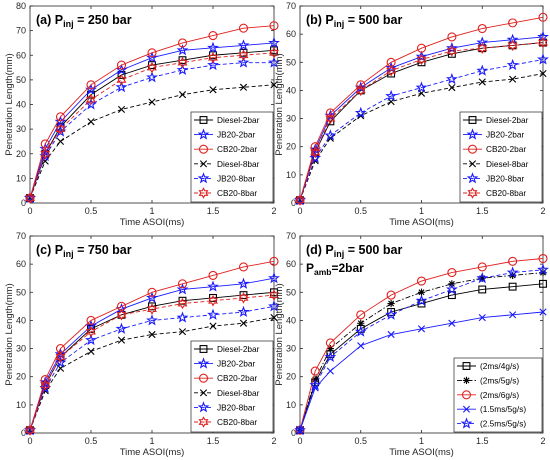  I want to click on legend-label: (1.5ms/5g/s), so click(503, 409).